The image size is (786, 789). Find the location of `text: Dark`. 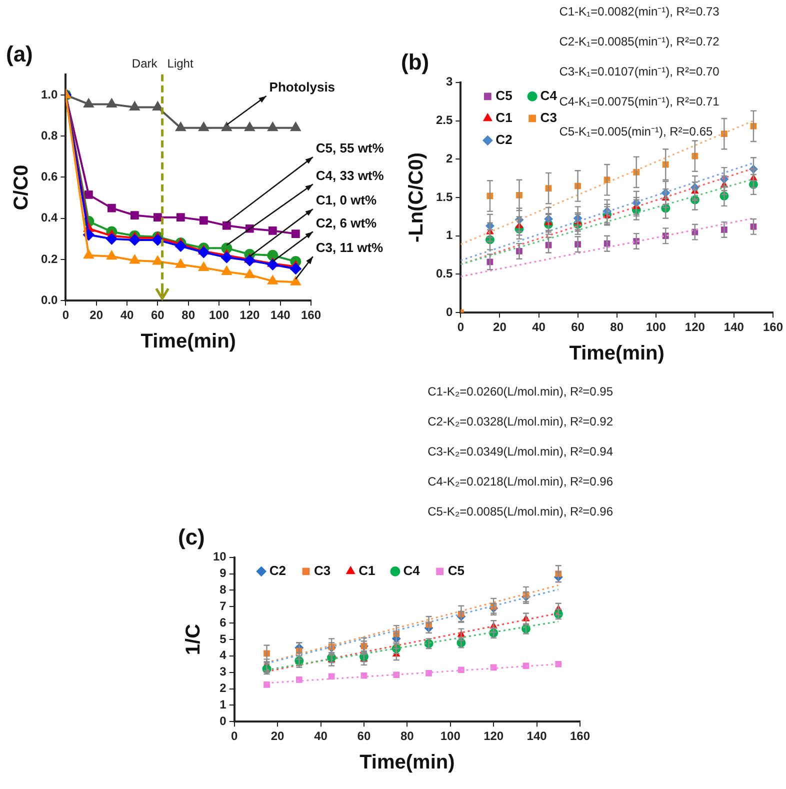

text: Dark is located at coordinates (145, 63).